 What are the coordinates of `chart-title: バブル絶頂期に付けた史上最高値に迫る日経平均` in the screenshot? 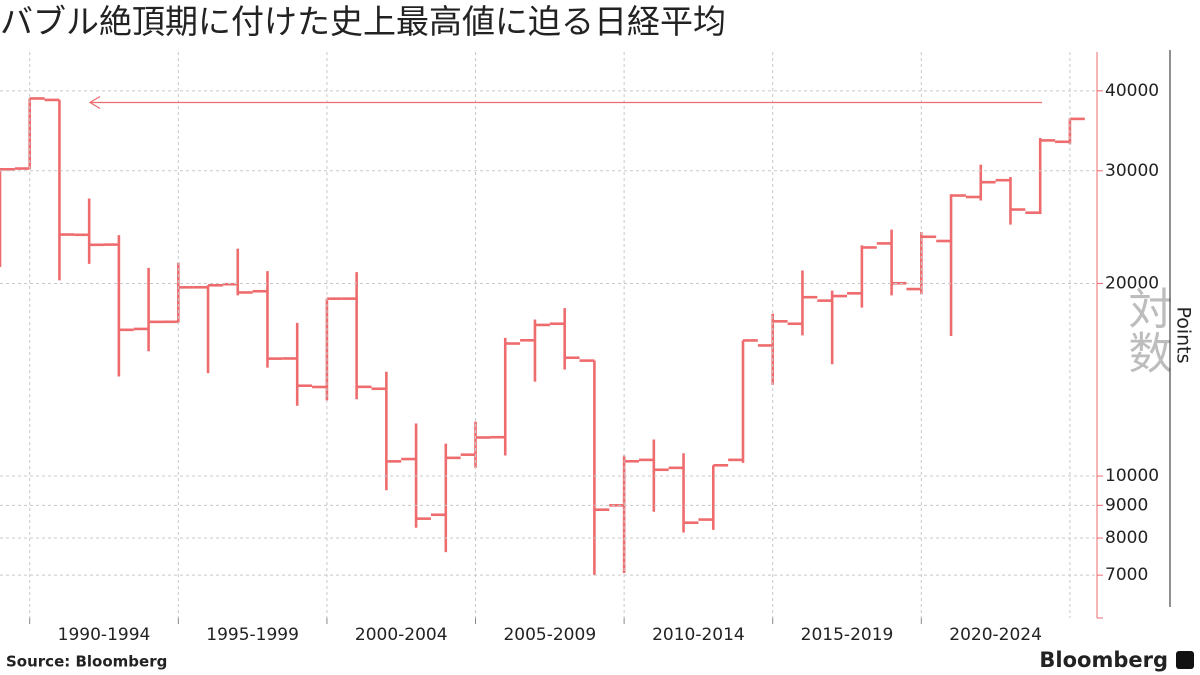 It's located at (363, 21).